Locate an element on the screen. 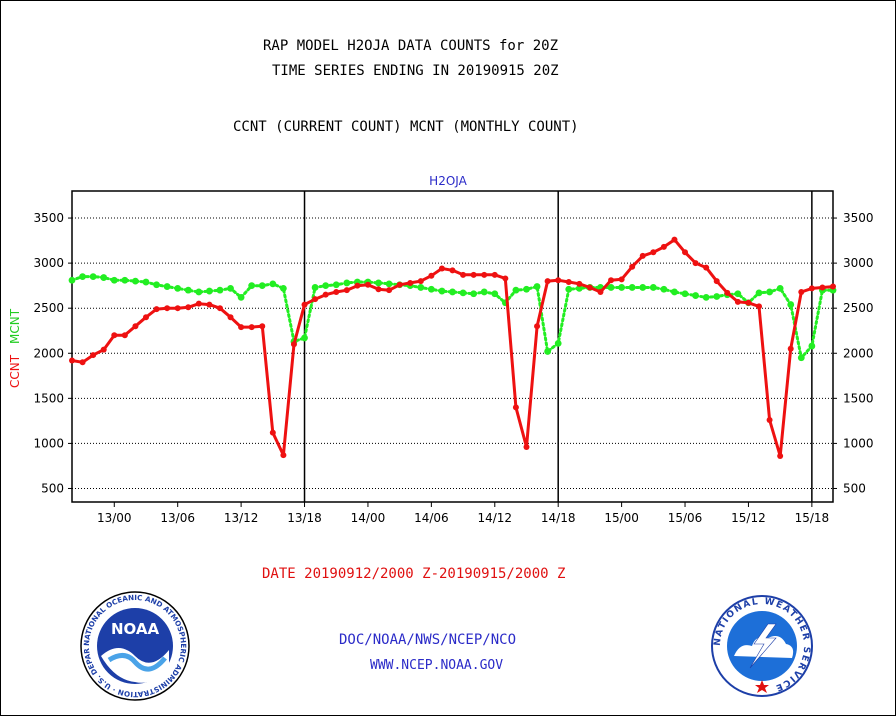 The height and width of the screenshot is (716, 896). website-label: WWW.NCEP.NOAA.GOV is located at coordinates (437, 665).